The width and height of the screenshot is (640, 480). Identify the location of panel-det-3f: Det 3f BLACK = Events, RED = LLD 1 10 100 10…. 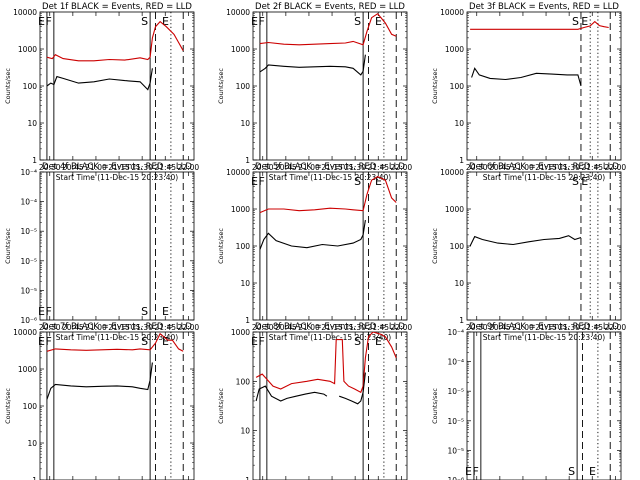
(528, 92).